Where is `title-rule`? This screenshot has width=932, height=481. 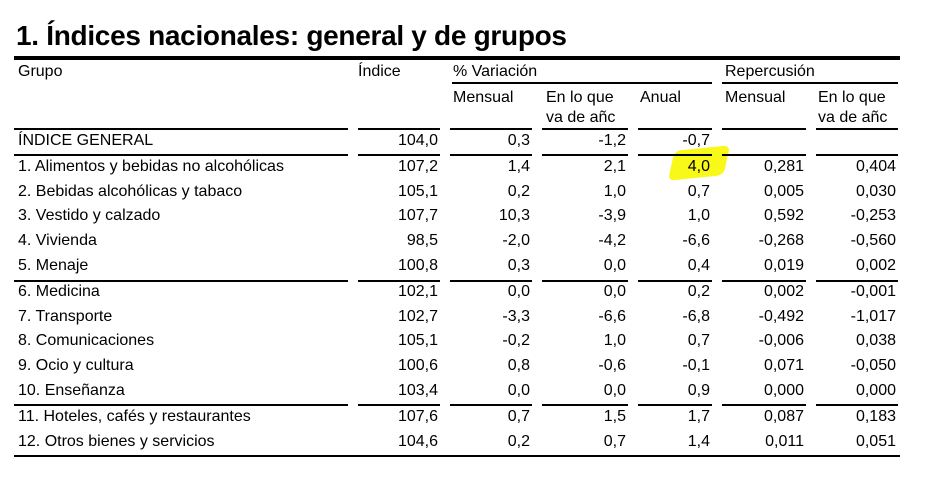
title-rule is located at coordinates (457, 58).